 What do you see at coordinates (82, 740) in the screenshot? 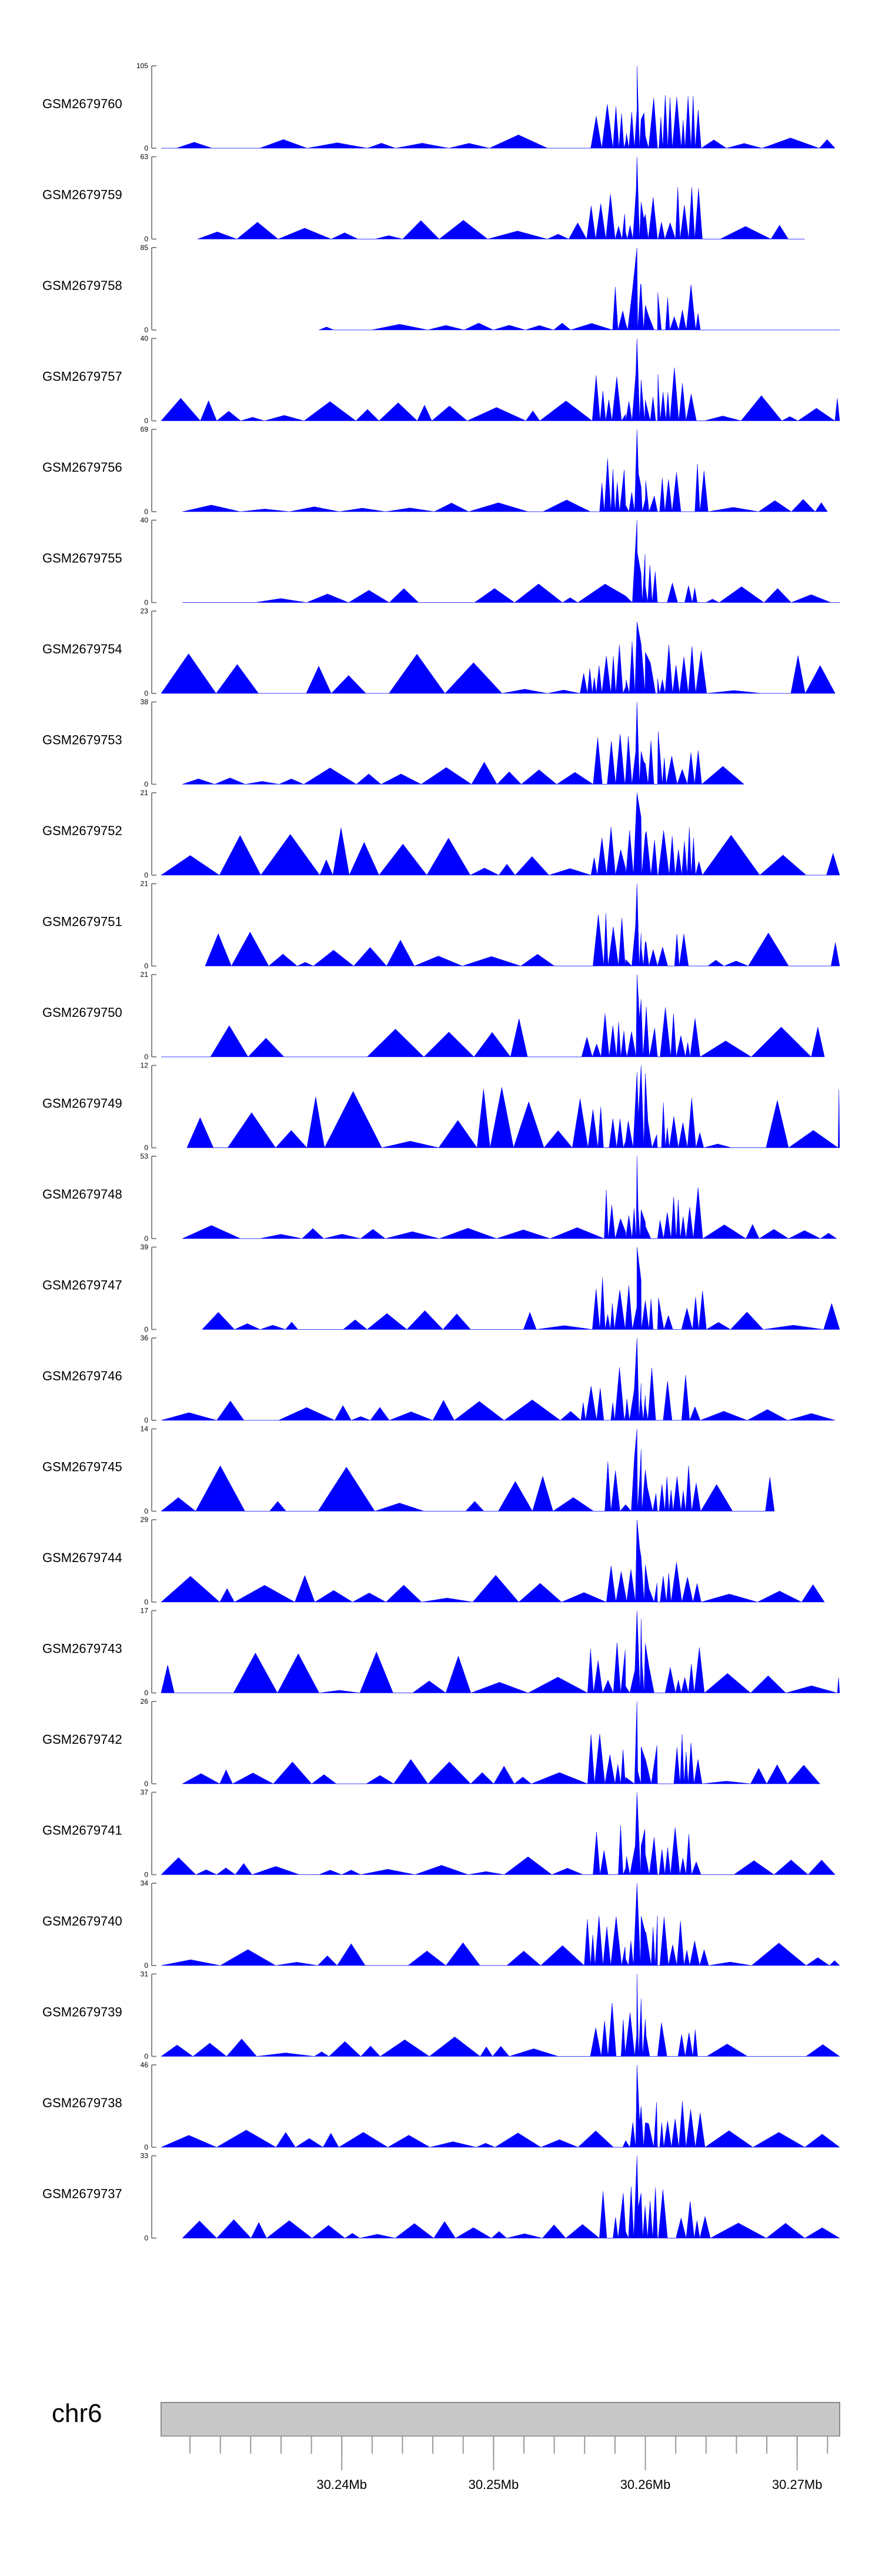
I see `track-label: GSM2679753` at bounding box center [82, 740].